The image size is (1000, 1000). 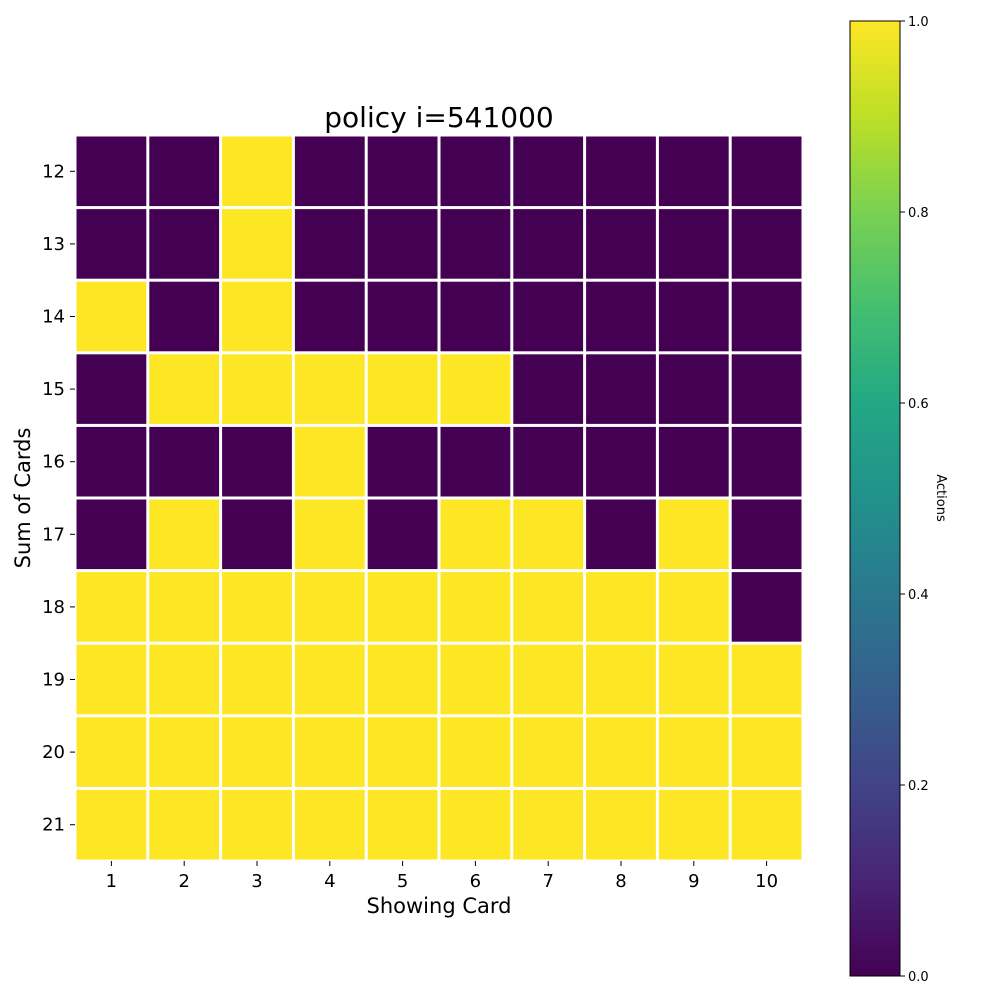 I want to click on heatmap-cell-r20-c8, so click(x=621, y=752).